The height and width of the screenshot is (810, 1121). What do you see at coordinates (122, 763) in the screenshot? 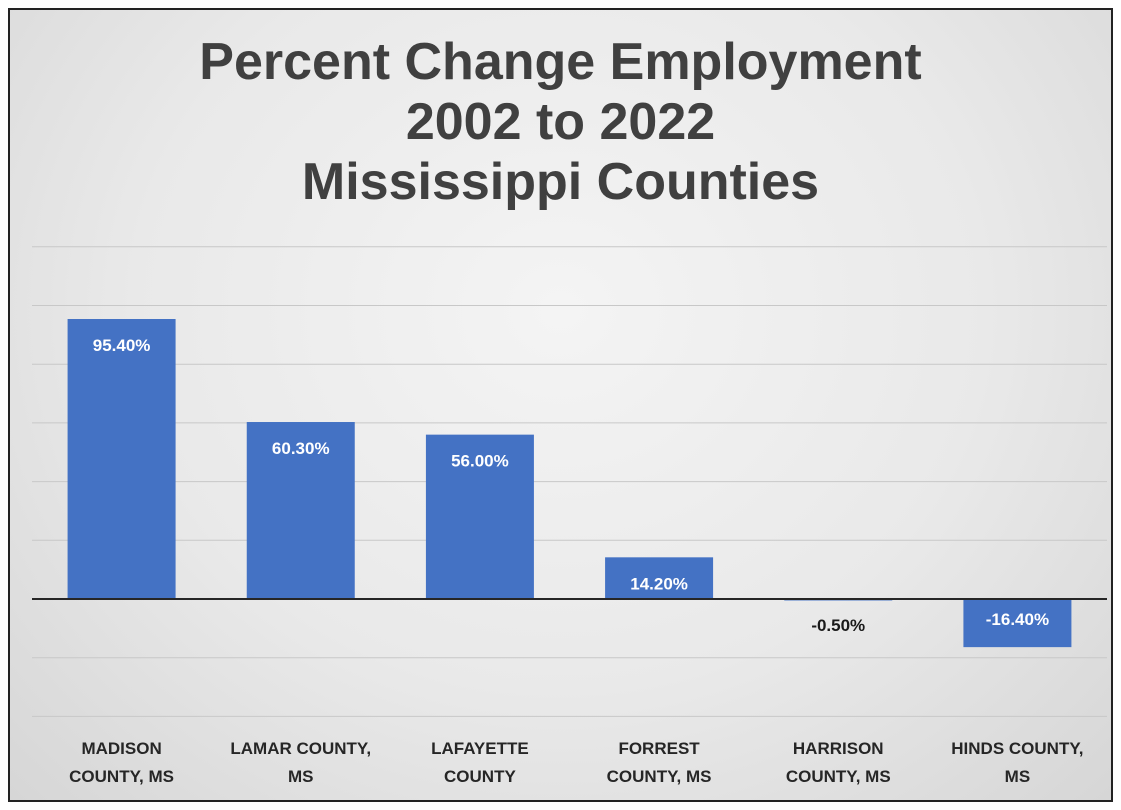
I see `category-label-0: MADISON COUNTY, MS` at bounding box center [122, 763].